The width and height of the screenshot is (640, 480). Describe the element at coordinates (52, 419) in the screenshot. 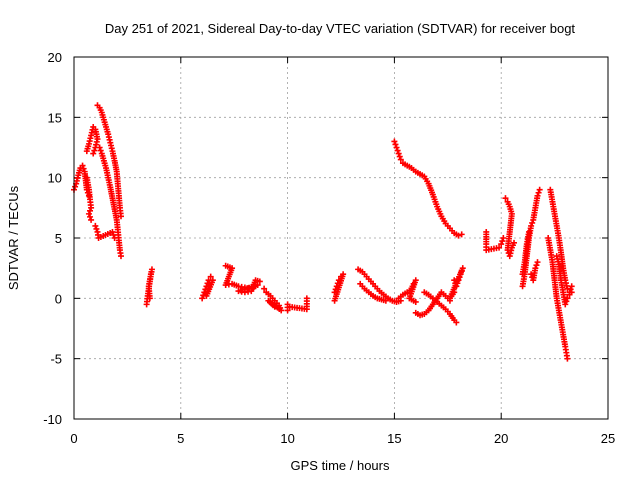

I see `y-tick-label: -10` at that location.